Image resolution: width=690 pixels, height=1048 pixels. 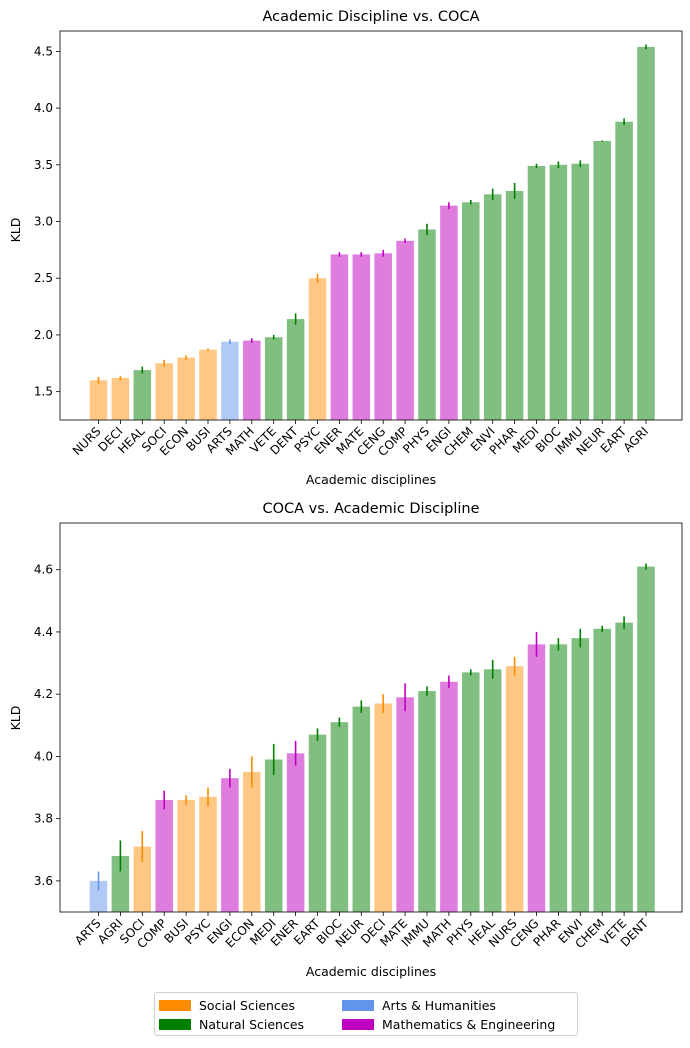 I want to click on legend-item-natural-sciences: Natural Sciences, so click(x=231, y=1024).